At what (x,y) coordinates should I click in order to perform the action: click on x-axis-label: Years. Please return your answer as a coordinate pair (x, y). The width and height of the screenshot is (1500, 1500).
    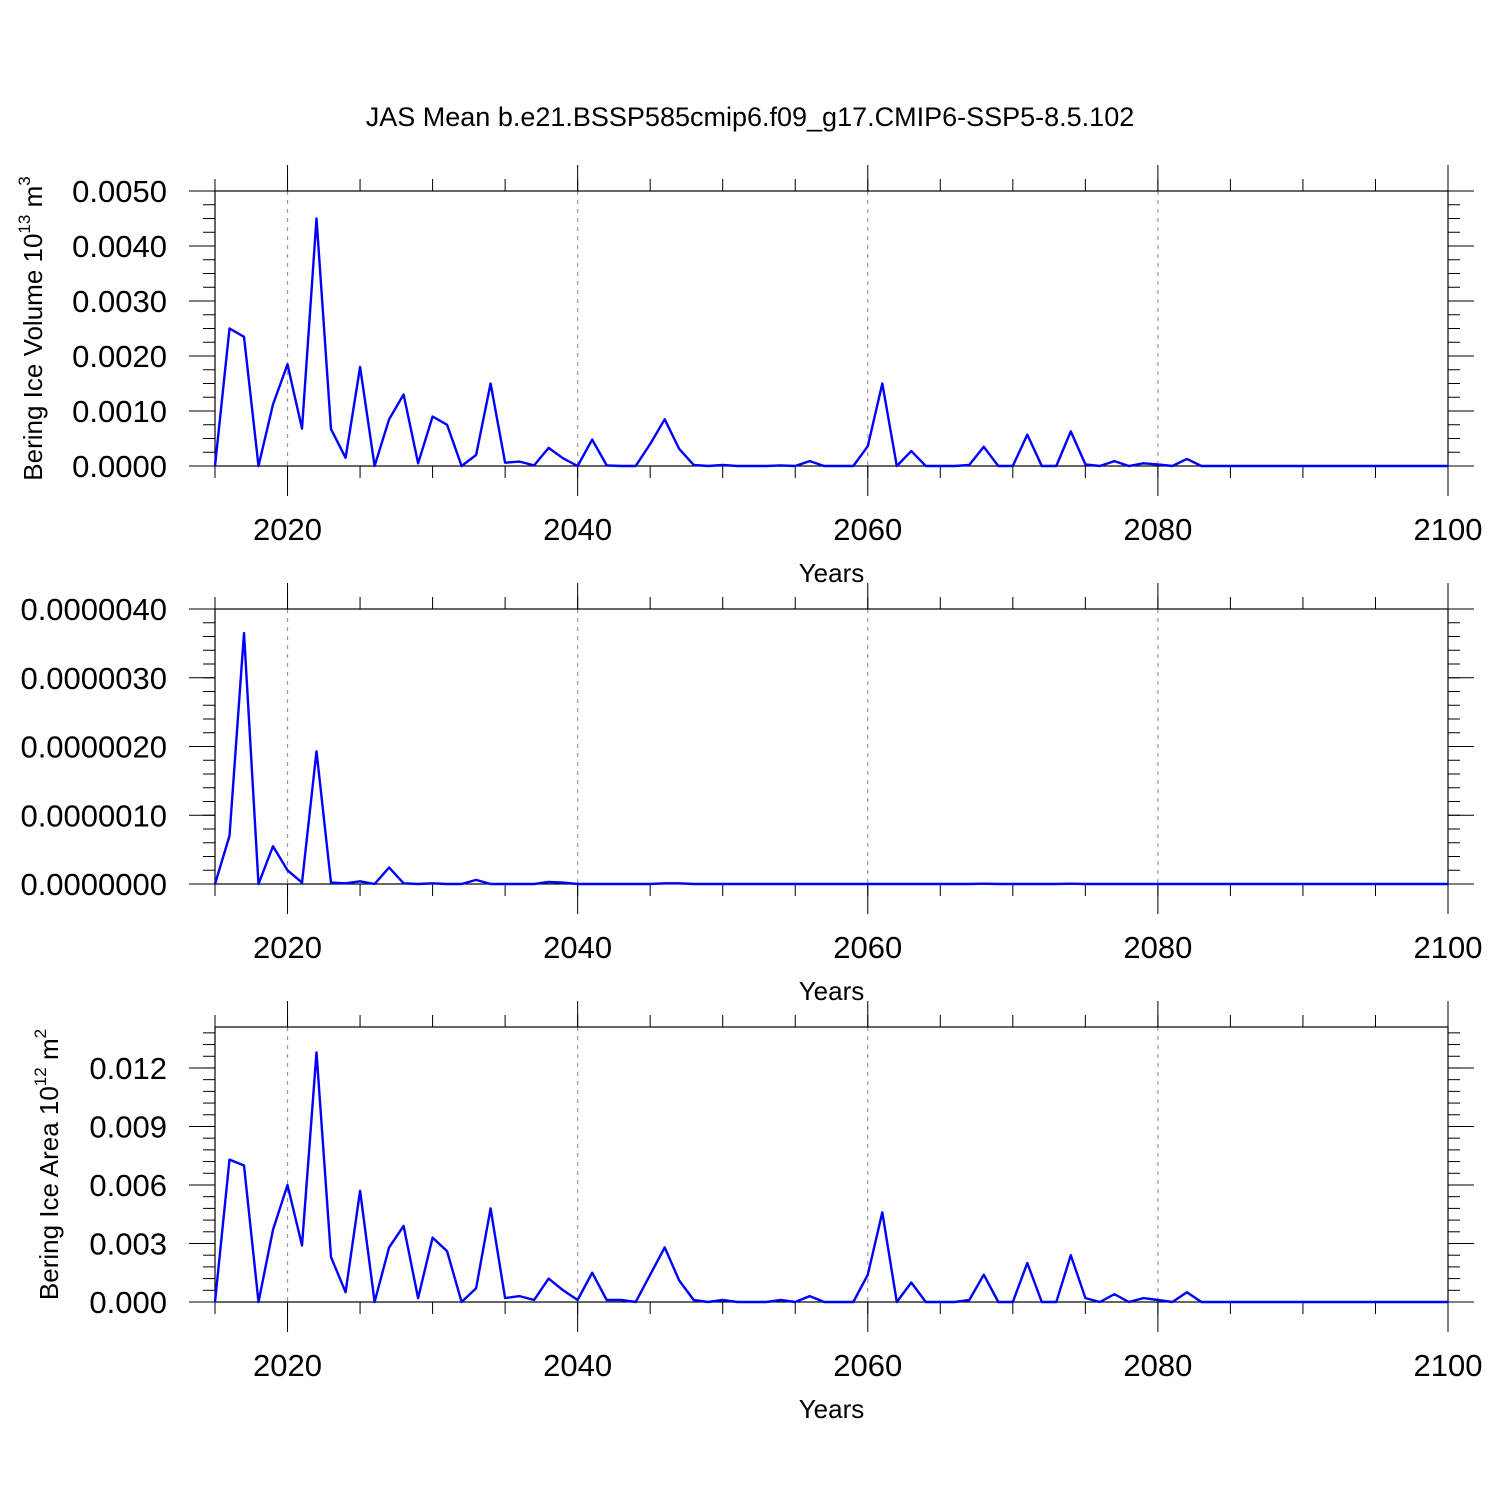
    Looking at the image, I should click on (832, 1409).